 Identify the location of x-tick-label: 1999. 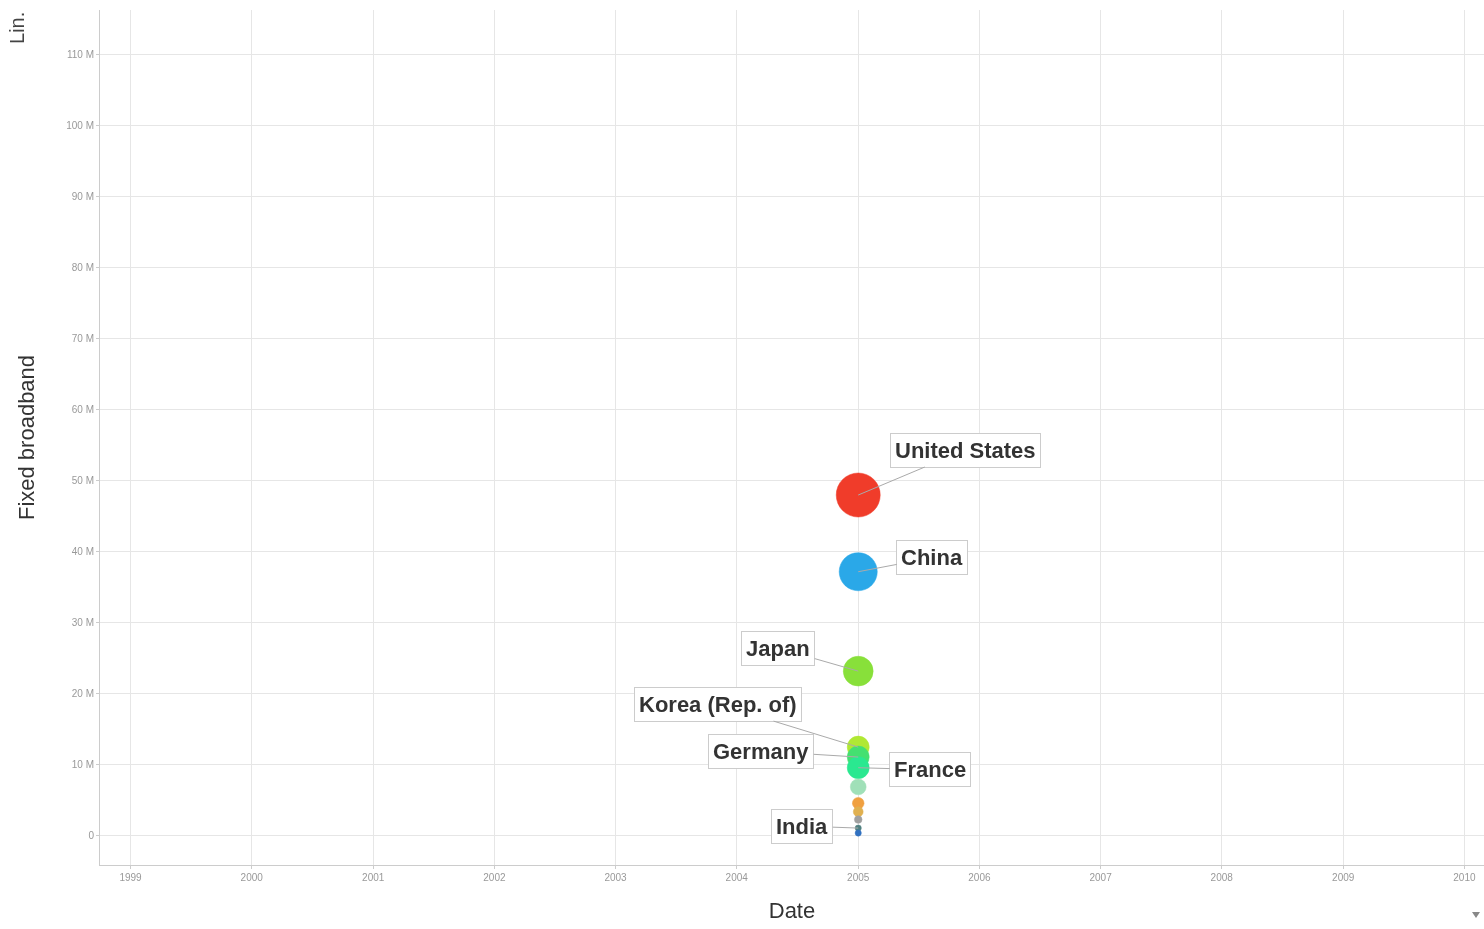
(131, 877).